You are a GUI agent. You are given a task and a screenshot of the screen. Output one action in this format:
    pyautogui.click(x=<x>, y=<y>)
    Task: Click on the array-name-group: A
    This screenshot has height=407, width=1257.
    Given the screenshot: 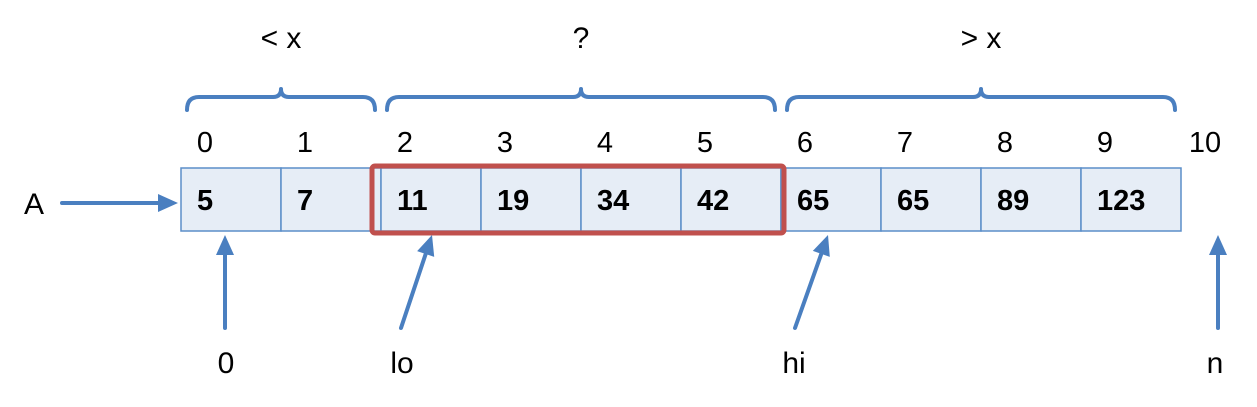 What is the action you would take?
    pyautogui.click(x=101, y=204)
    